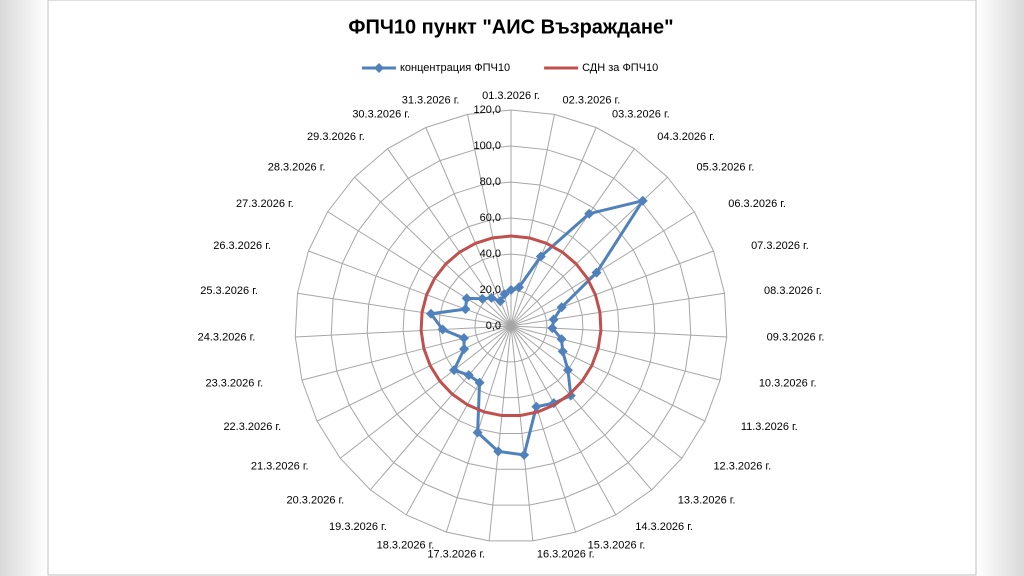 This screenshot has height=576, width=1024. I want to click on category-label: 03.3.2026 г., so click(641, 115).